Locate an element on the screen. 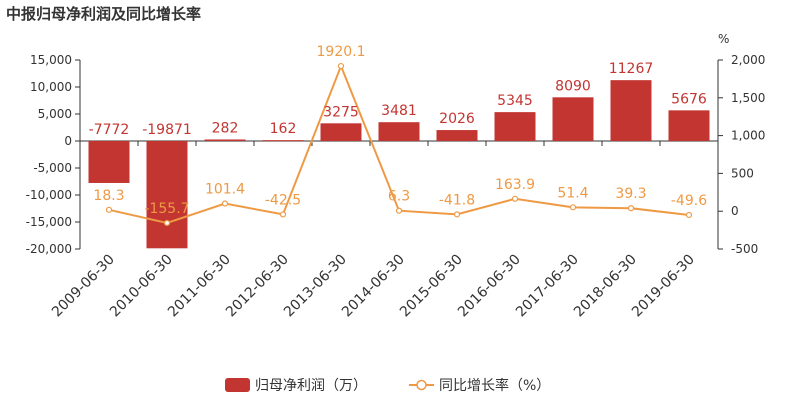  bar-value-label: -19871 is located at coordinates (167, 130).